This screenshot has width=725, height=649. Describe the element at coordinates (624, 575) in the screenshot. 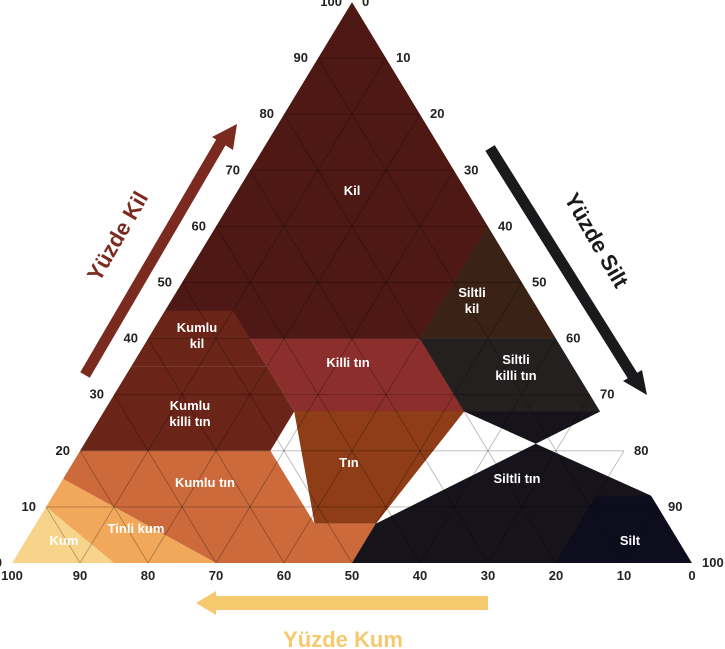

I see `sand-tick-label: 10` at that location.